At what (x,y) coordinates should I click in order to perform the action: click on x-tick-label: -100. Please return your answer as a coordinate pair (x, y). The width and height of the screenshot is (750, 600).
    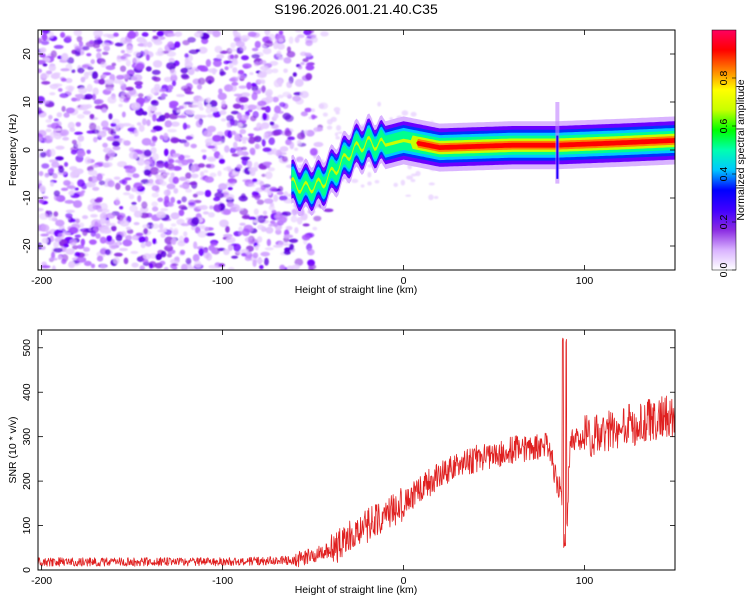
    Looking at the image, I should click on (222, 281).